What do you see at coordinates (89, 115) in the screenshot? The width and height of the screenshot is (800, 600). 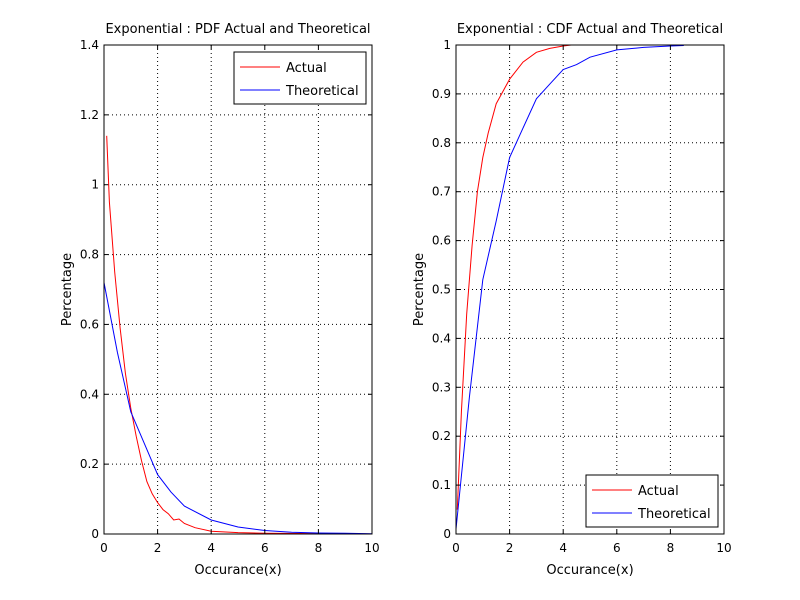 I see `y-tick-label: 1.2` at bounding box center [89, 115].